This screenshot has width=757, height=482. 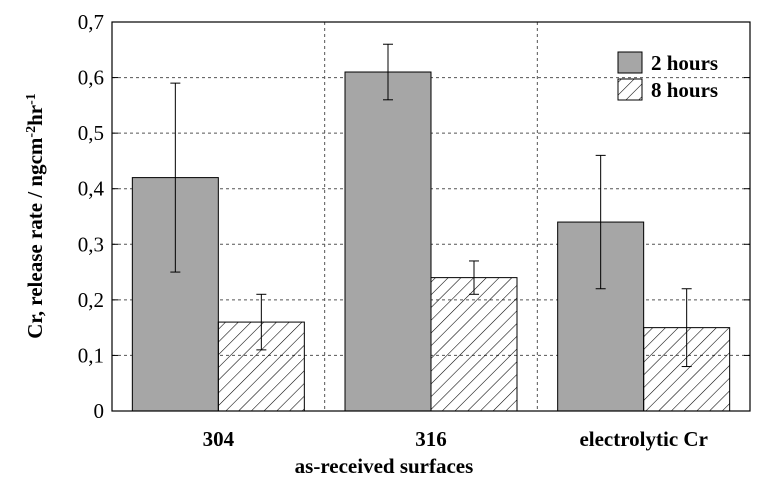 I want to click on x-tick-label: 304, so click(x=219, y=439).